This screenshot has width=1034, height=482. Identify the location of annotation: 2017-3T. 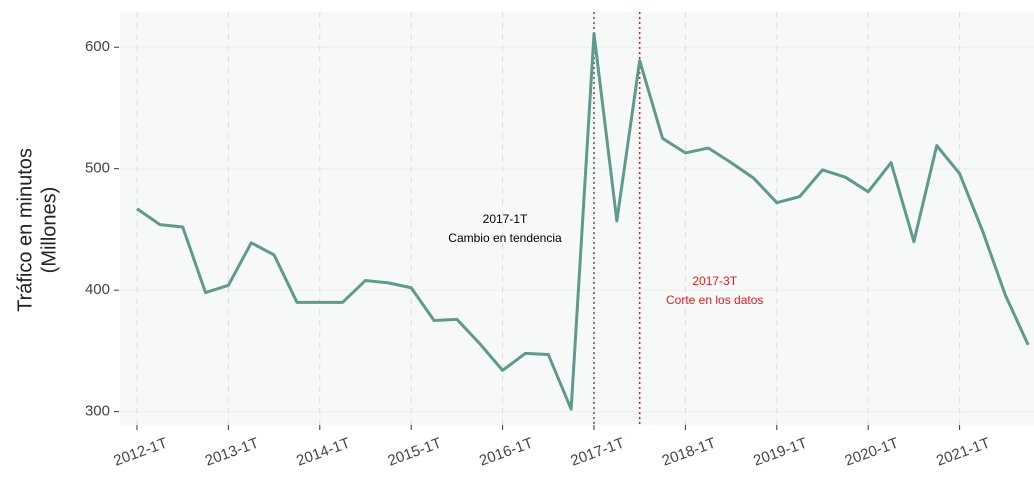
(714, 281).